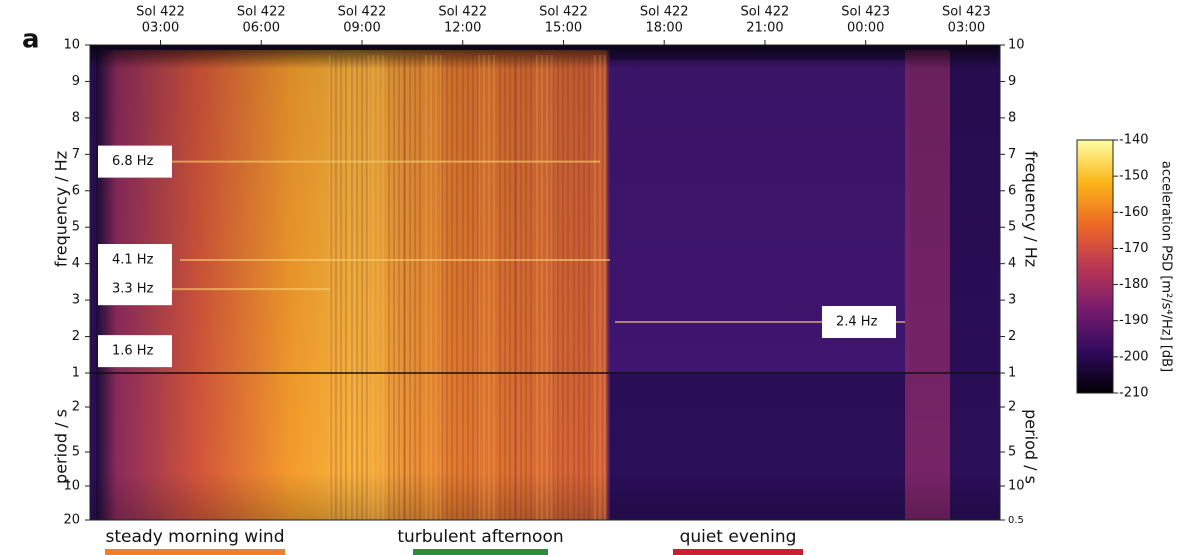  Describe the element at coordinates (71, 520) in the screenshot. I see `period-tick-label: 20` at that location.